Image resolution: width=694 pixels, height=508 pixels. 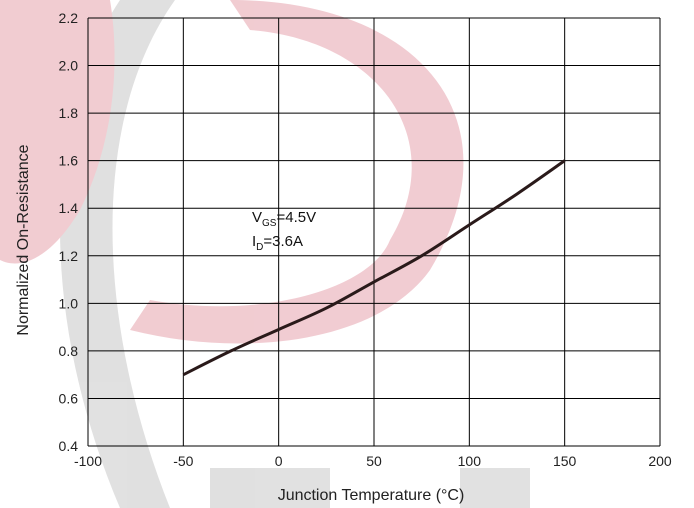 I want to click on annotation-vgs-symbol: V, so click(x=257, y=217).